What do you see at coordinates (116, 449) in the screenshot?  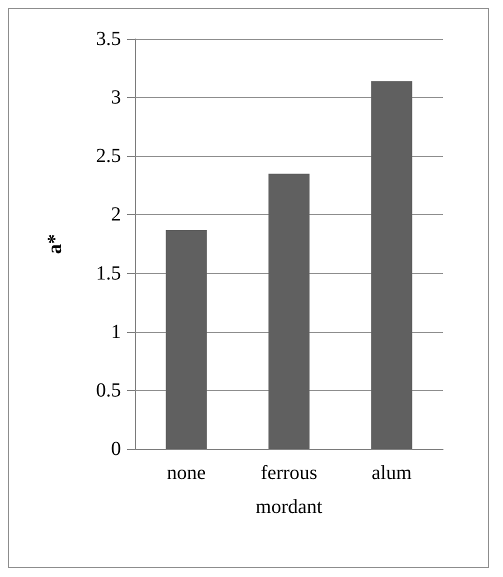 I see `y-tick-label: 0` at bounding box center [116, 449].